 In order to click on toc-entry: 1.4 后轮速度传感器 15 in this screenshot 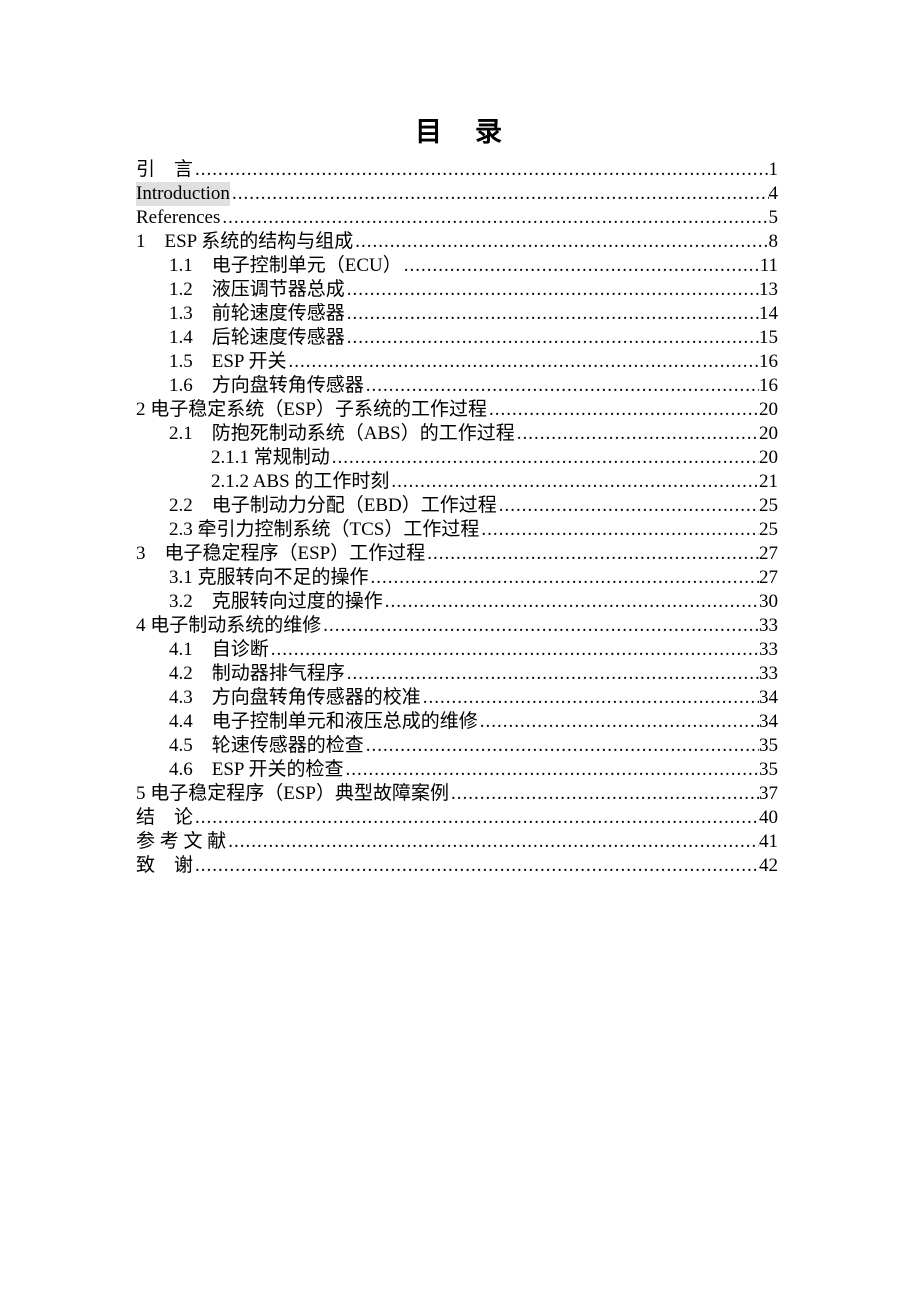, I will do `click(457, 338)`.